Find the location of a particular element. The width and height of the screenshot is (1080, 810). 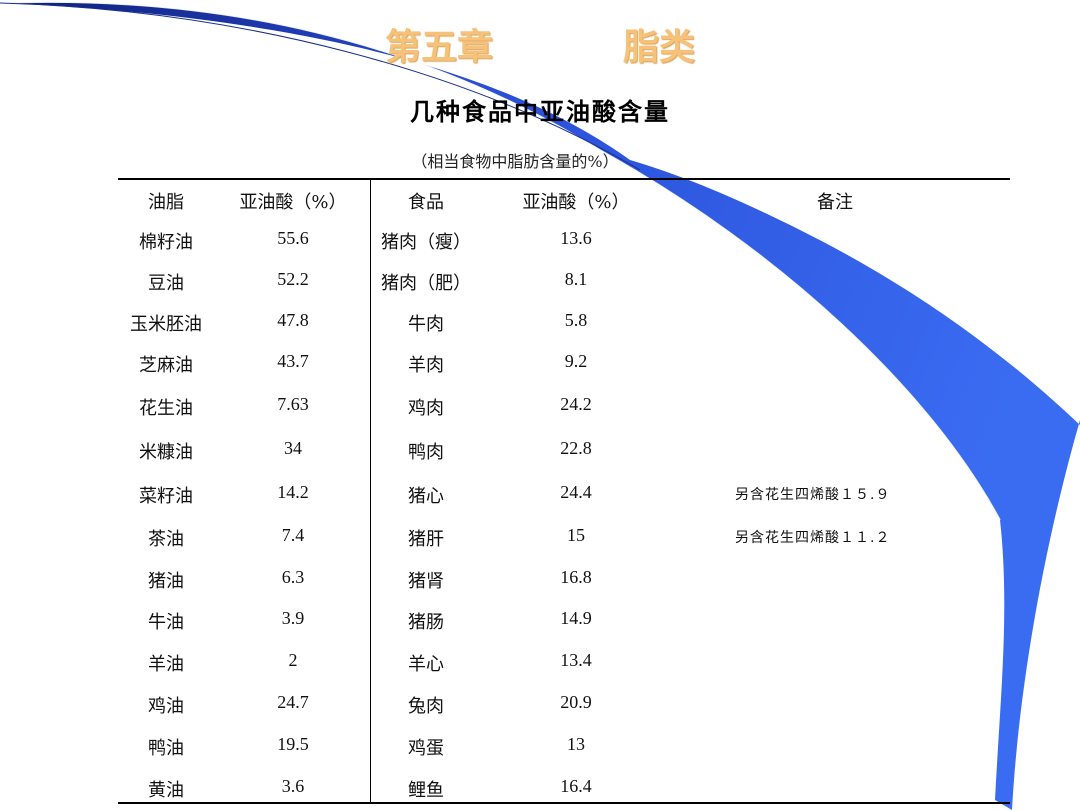

table-cell-oil-name: 羊油 is located at coordinates (166, 664).